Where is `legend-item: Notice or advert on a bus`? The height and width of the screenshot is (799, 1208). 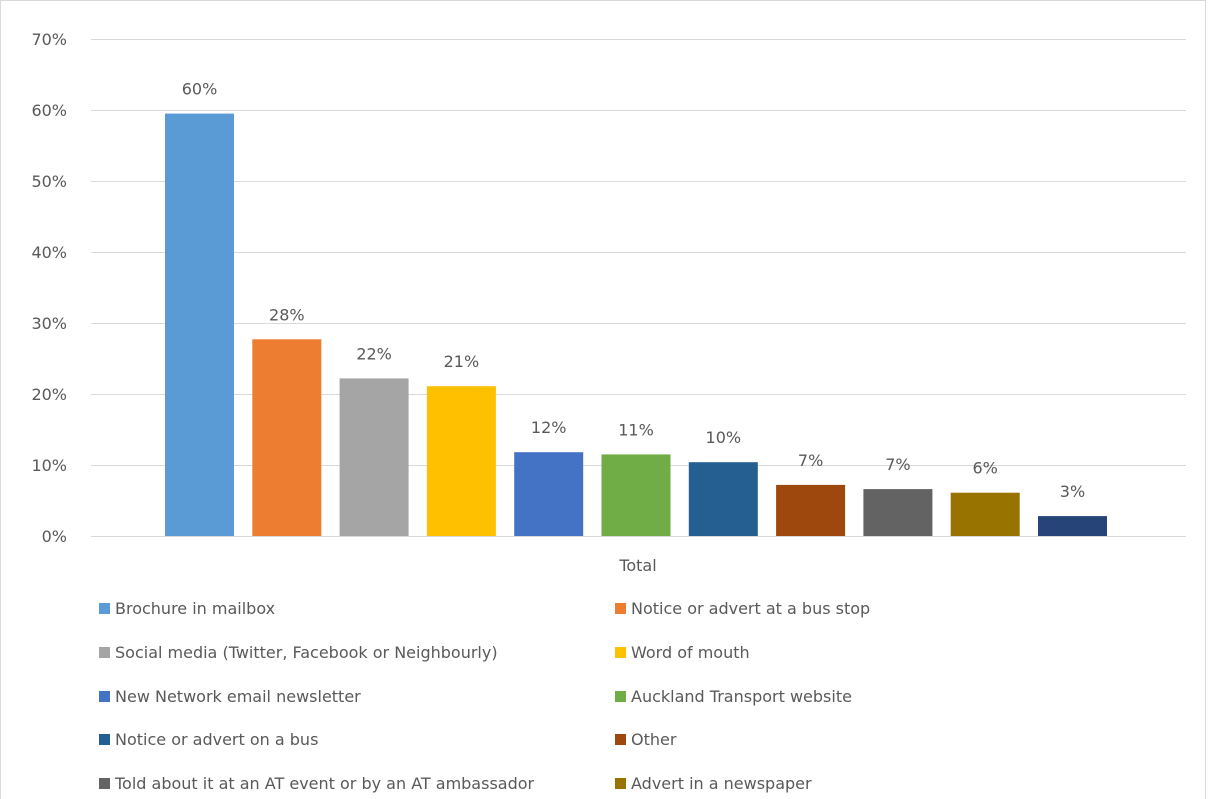 legend-item: Notice or advert on a bus is located at coordinates (208, 739).